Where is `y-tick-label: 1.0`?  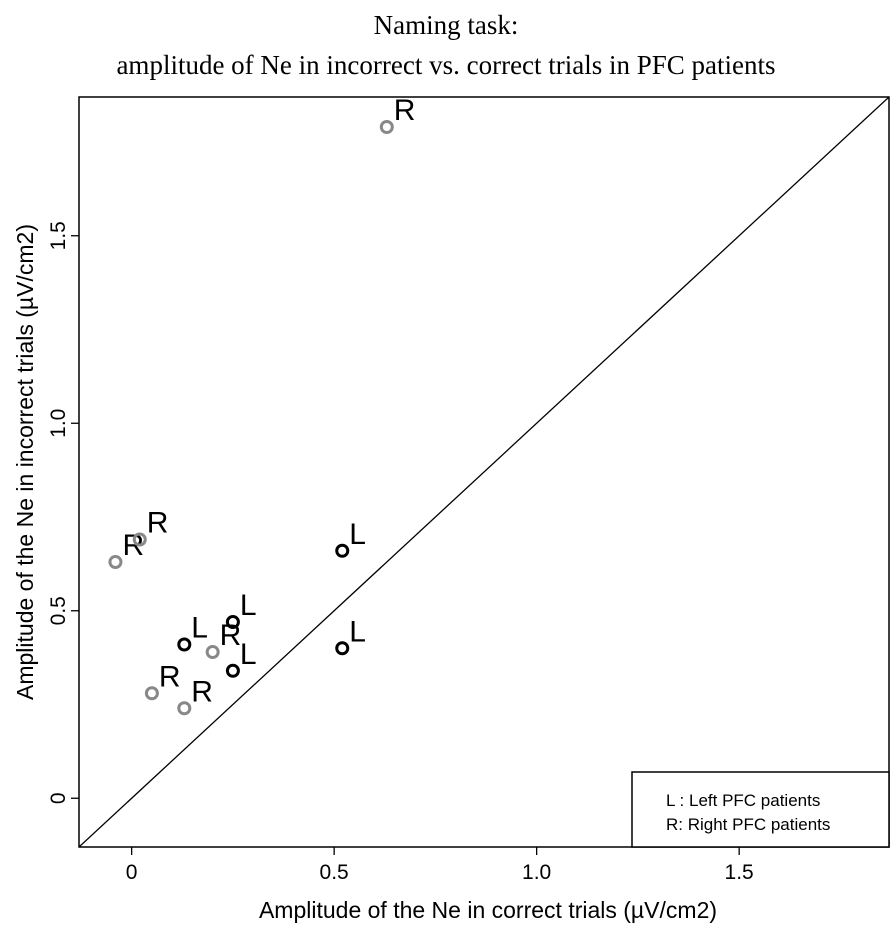
y-tick-label: 1.0 is located at coordinates (58, 423).